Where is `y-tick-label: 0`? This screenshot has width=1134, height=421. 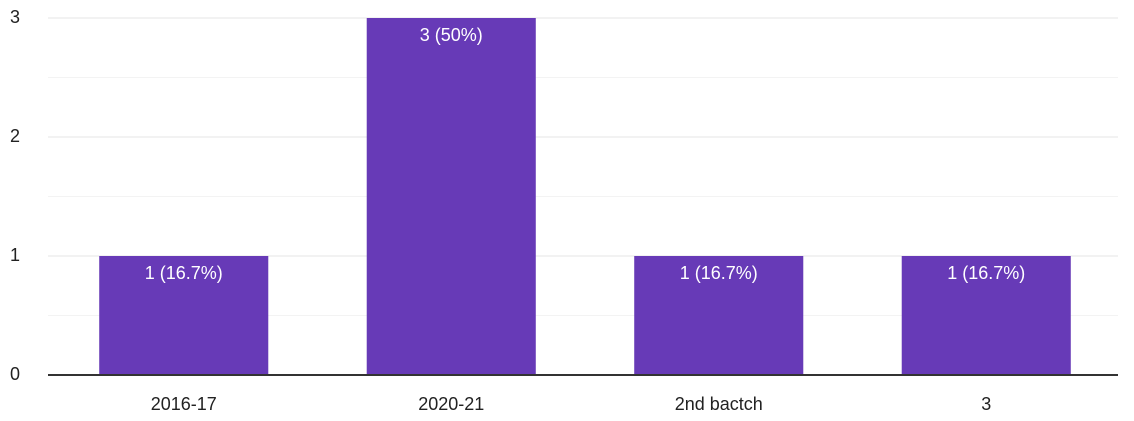
y-tick-label: 0 is located at coordinates (15, 374).